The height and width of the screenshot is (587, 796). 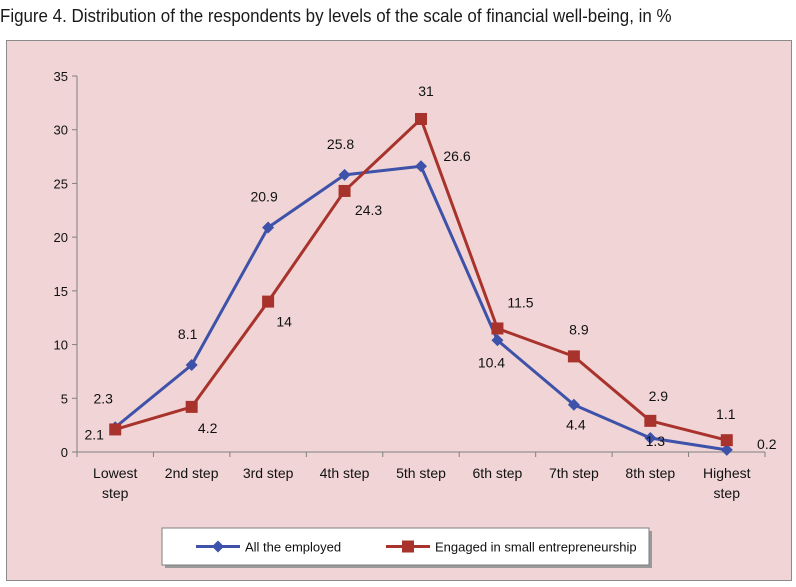 I want to click on x-tick-label: 4th step, so click(x=345, y=473).